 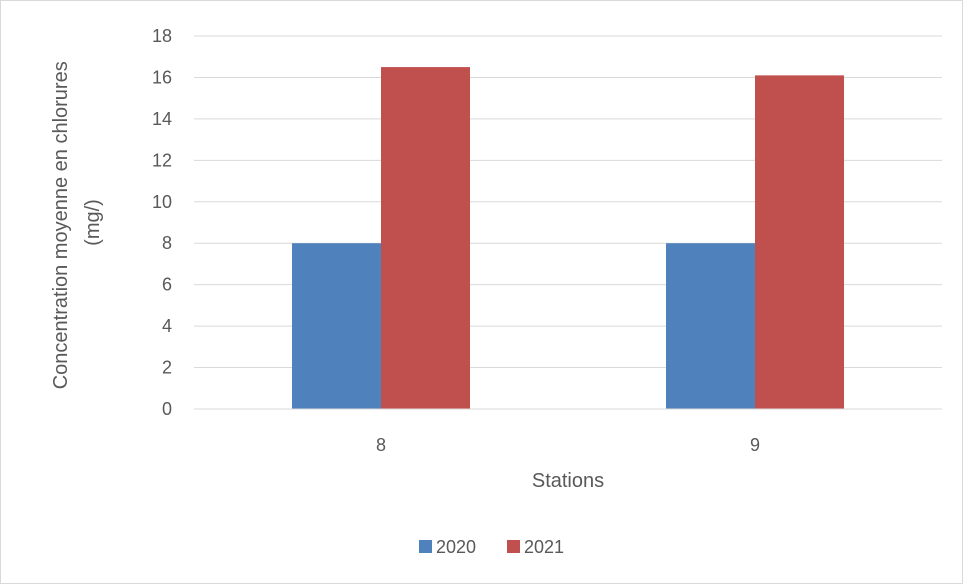 What do you see at coordinates (167, 326) in the screenshot?
I see `y-tick-label: 4` at bounding box center [167, 326].